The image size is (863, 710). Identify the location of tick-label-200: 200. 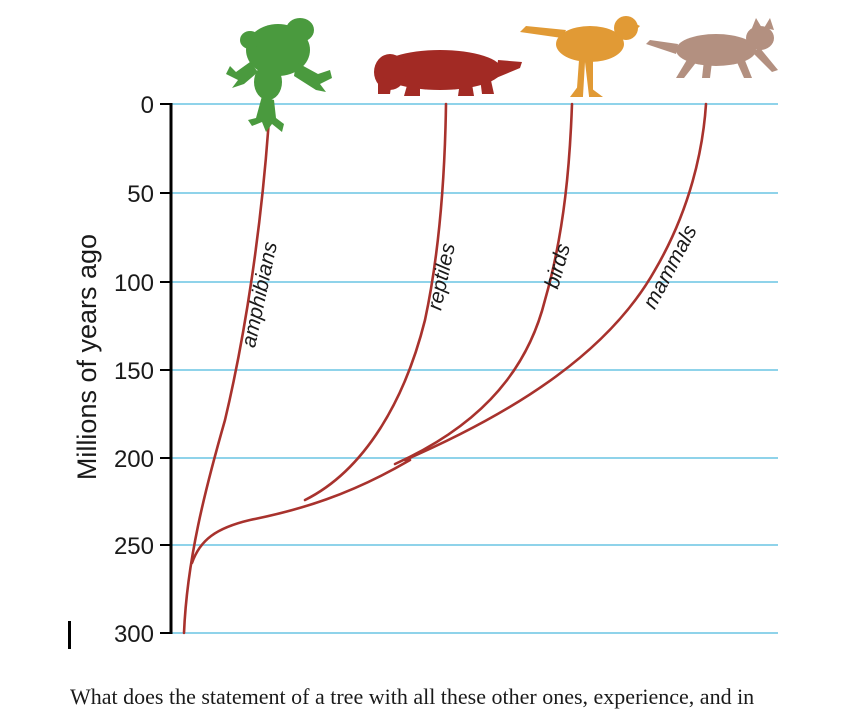
(134, 459).